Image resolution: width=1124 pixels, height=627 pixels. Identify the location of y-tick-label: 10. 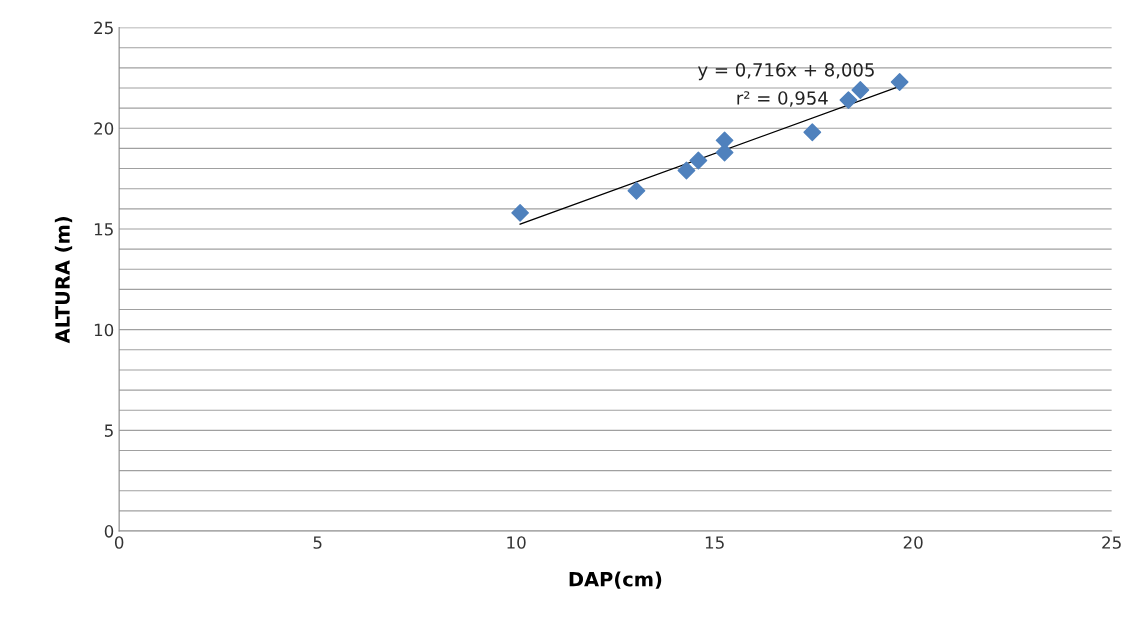
(104, 330).